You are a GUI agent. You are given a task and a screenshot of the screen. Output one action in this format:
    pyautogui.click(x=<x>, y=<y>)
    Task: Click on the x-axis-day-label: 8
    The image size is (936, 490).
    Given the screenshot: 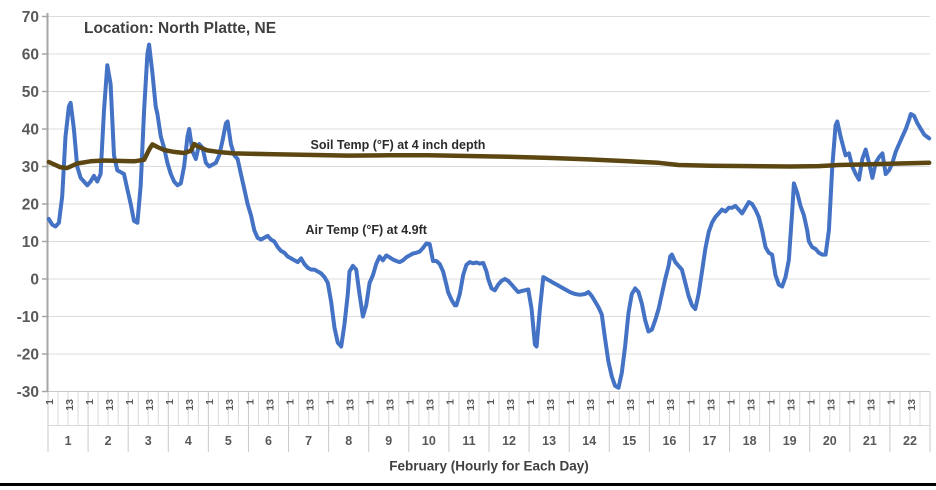 What is the action you would take?
    pyautogui.click(x=348, y=441)
    